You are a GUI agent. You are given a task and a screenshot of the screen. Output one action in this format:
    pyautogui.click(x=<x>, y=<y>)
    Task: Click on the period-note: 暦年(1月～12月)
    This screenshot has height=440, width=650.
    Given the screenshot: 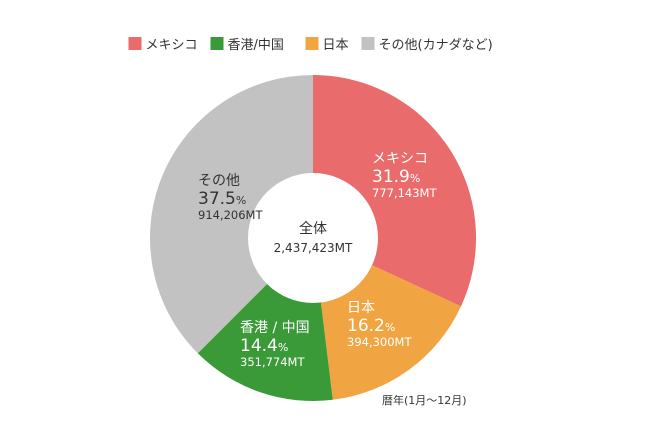 What is the action you would take?
    pyautogui.click(x=424, y=400)
    